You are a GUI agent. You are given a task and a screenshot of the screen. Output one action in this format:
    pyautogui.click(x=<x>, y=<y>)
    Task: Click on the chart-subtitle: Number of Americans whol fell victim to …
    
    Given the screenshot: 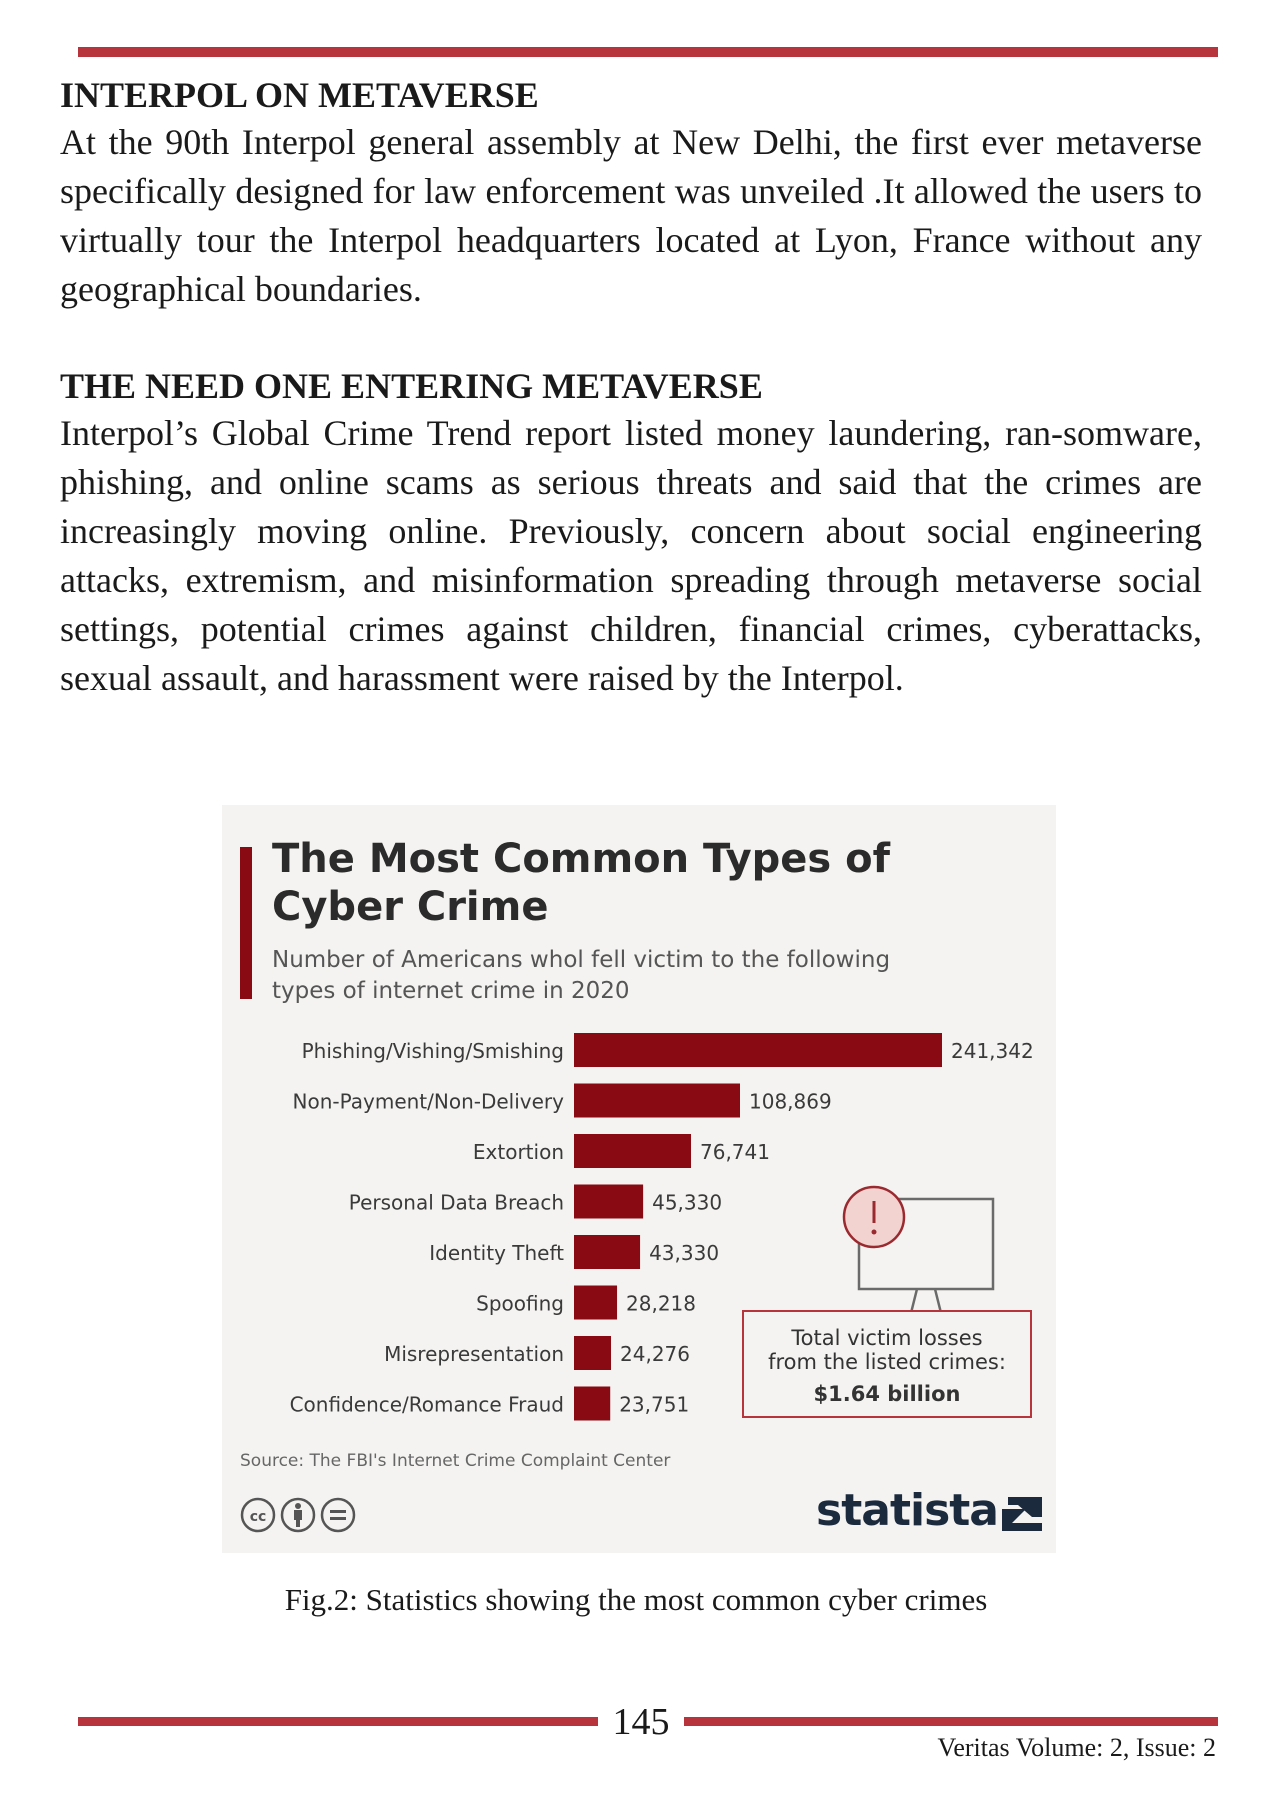 What is the action you would take?
    pyautogui.click(x=581, y=975)
    